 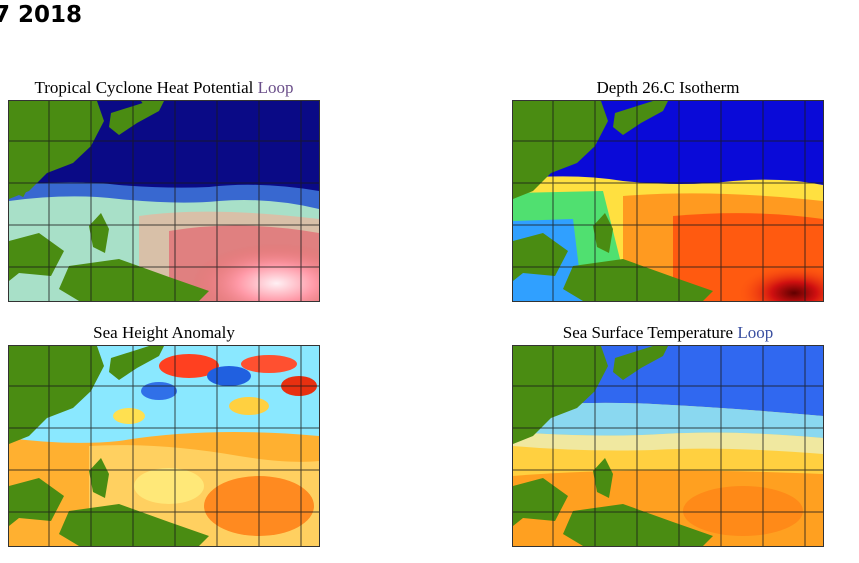 What do you see at coordinates (41, 15) in the screenshot?
I see `page-title: 7 2018` at bounding box center [41, 15].